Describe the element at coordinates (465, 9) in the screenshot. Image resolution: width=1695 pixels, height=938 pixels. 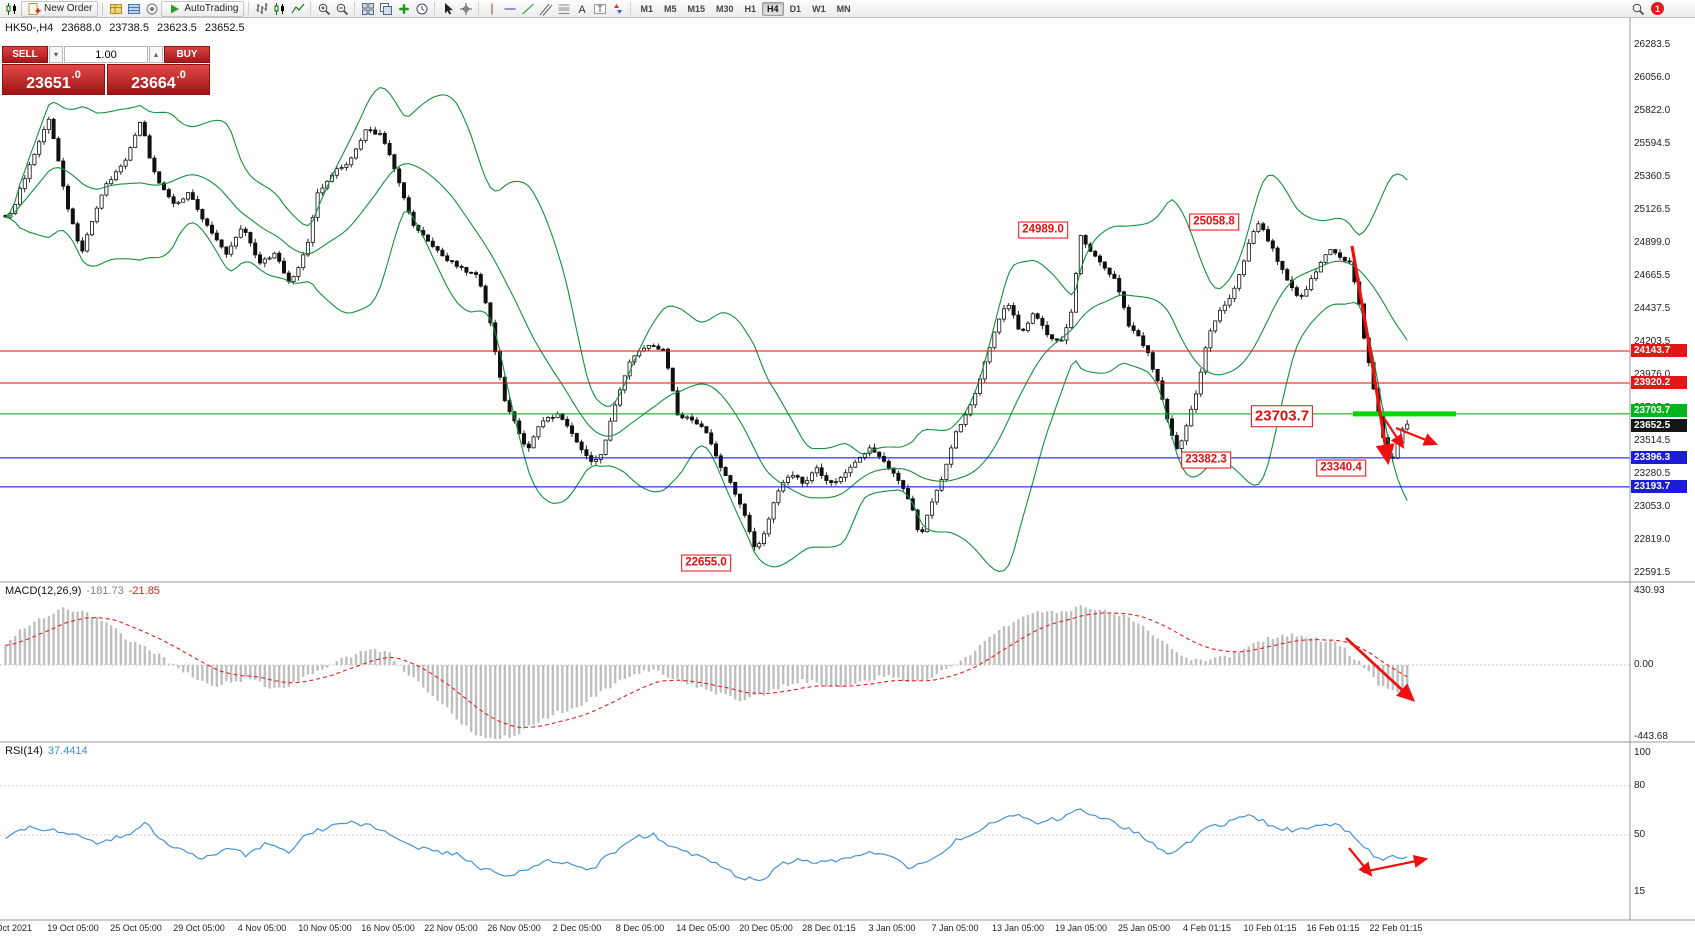
I see `crosshair-icon` at that location.